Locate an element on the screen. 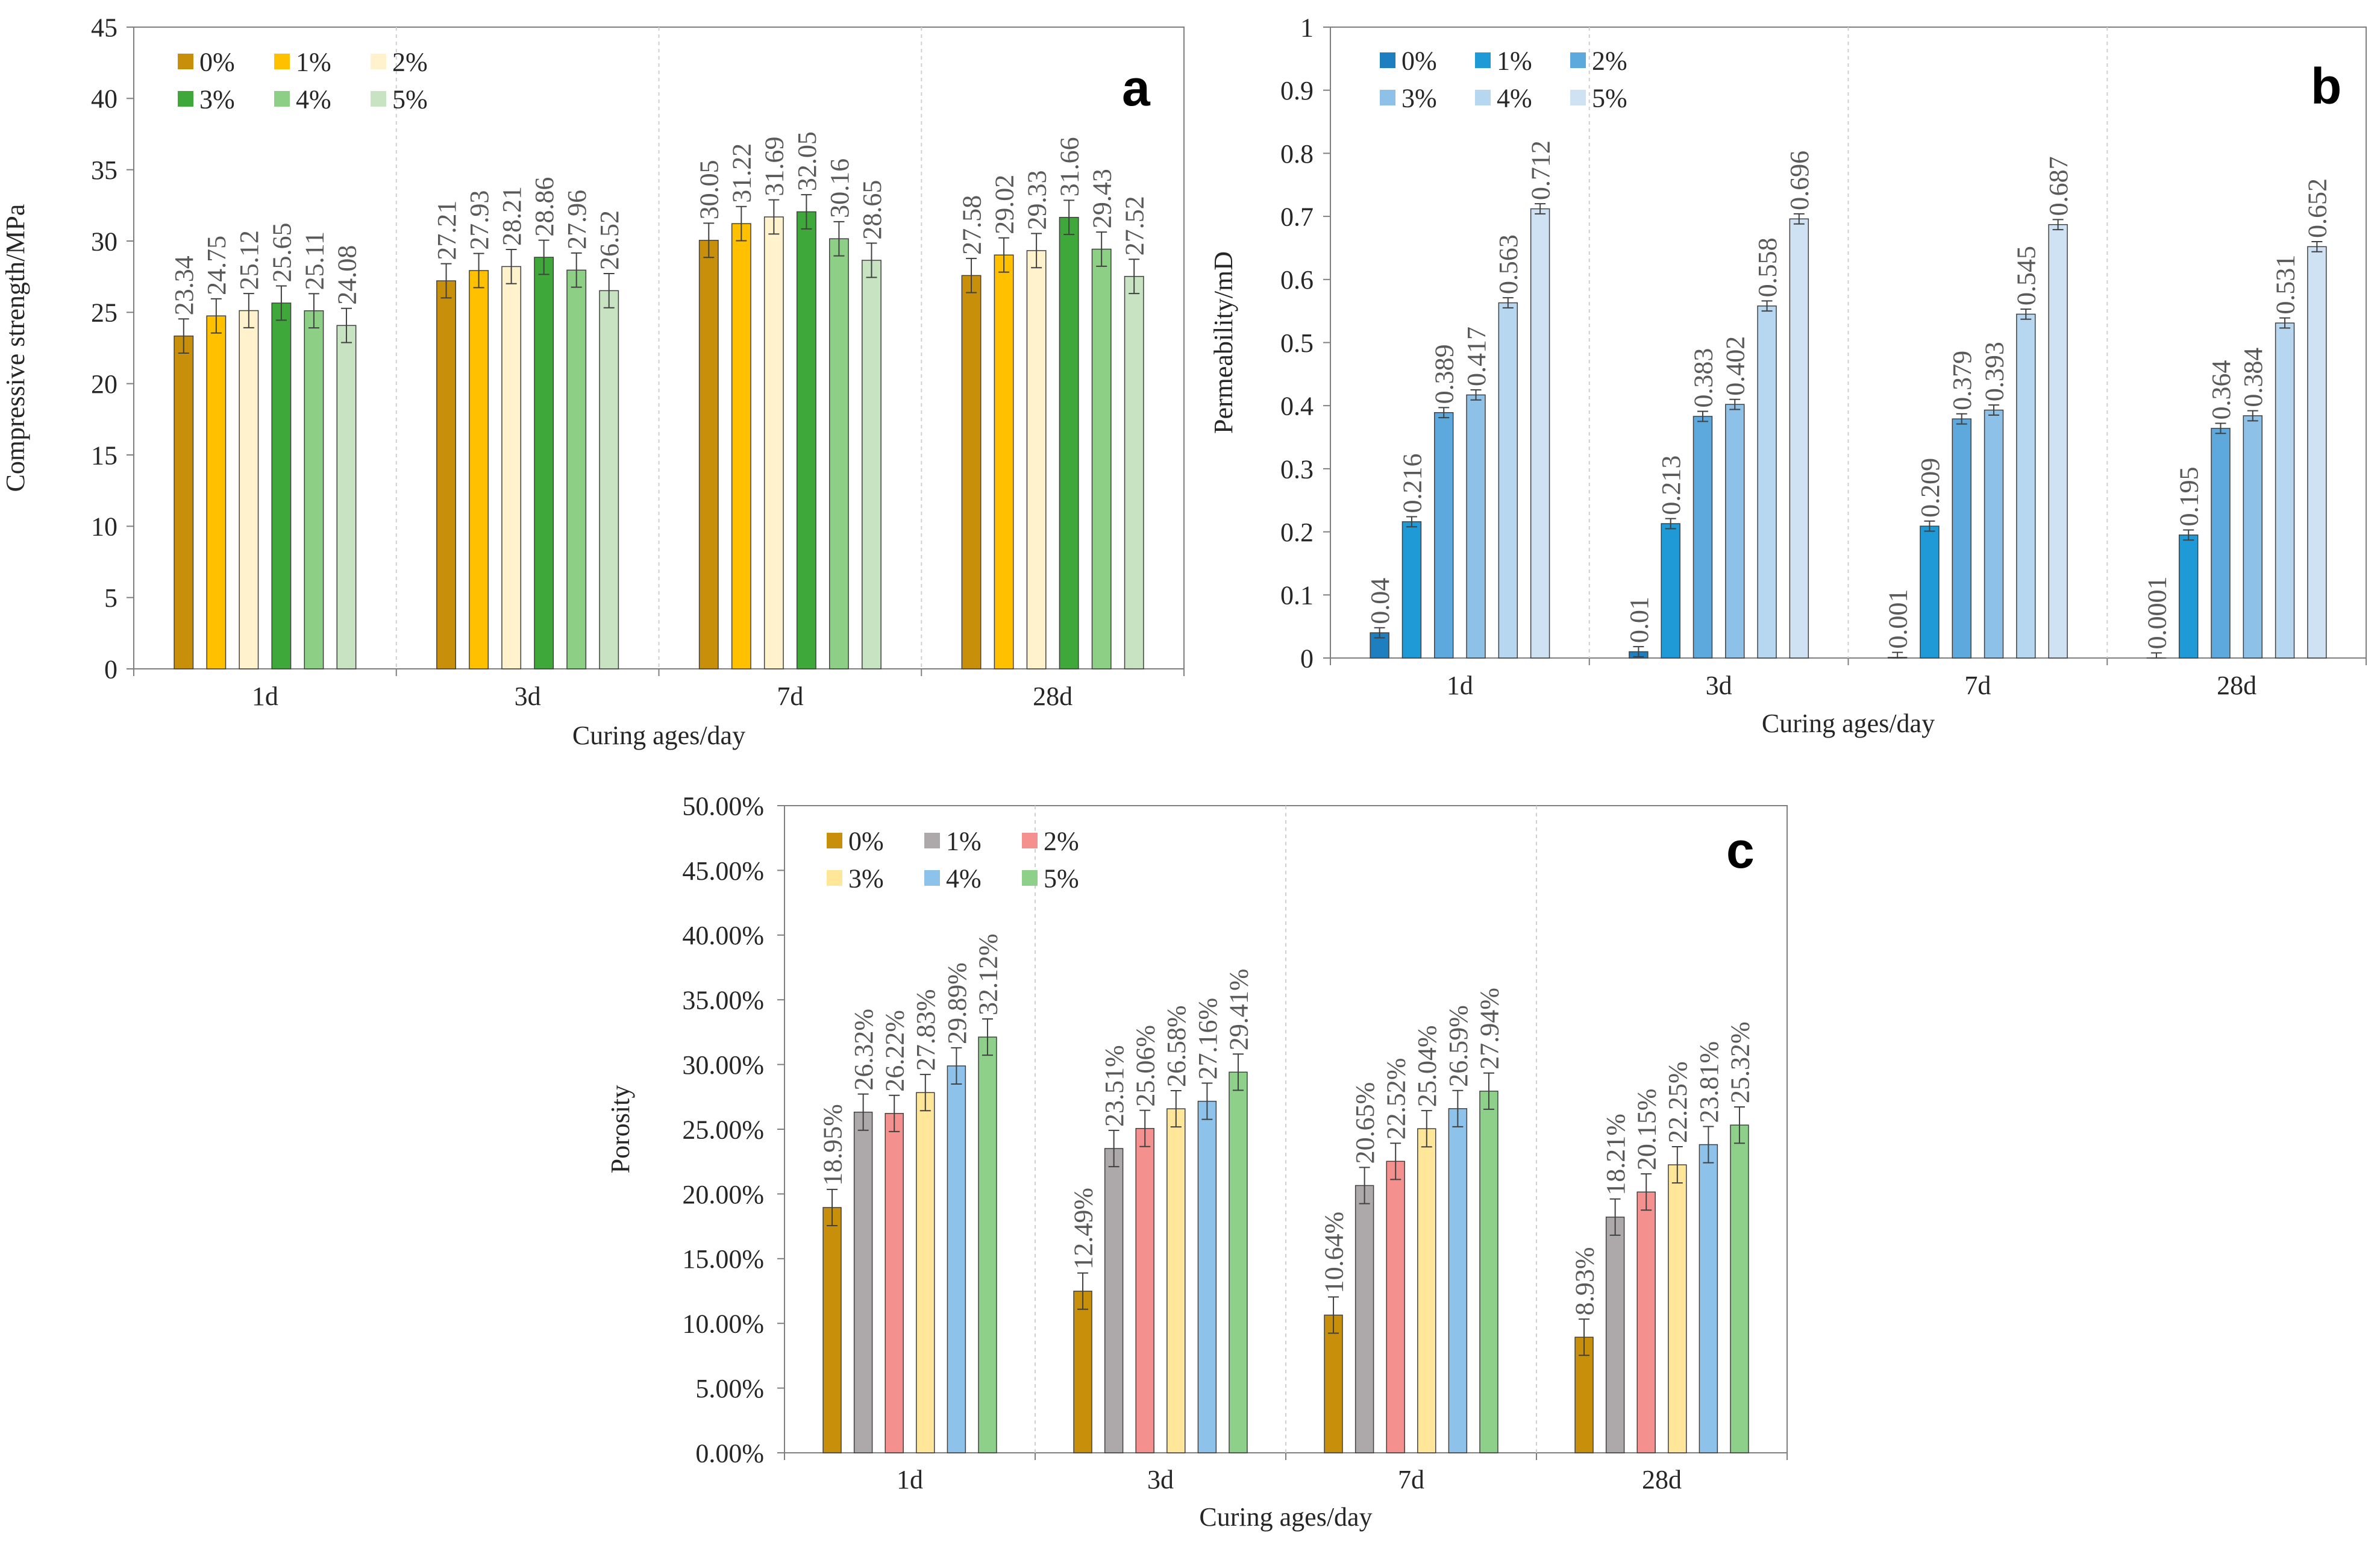 This screenshot has width=2380, height=1545. data-label: 18.95% is located at coordinates (832, 1145).